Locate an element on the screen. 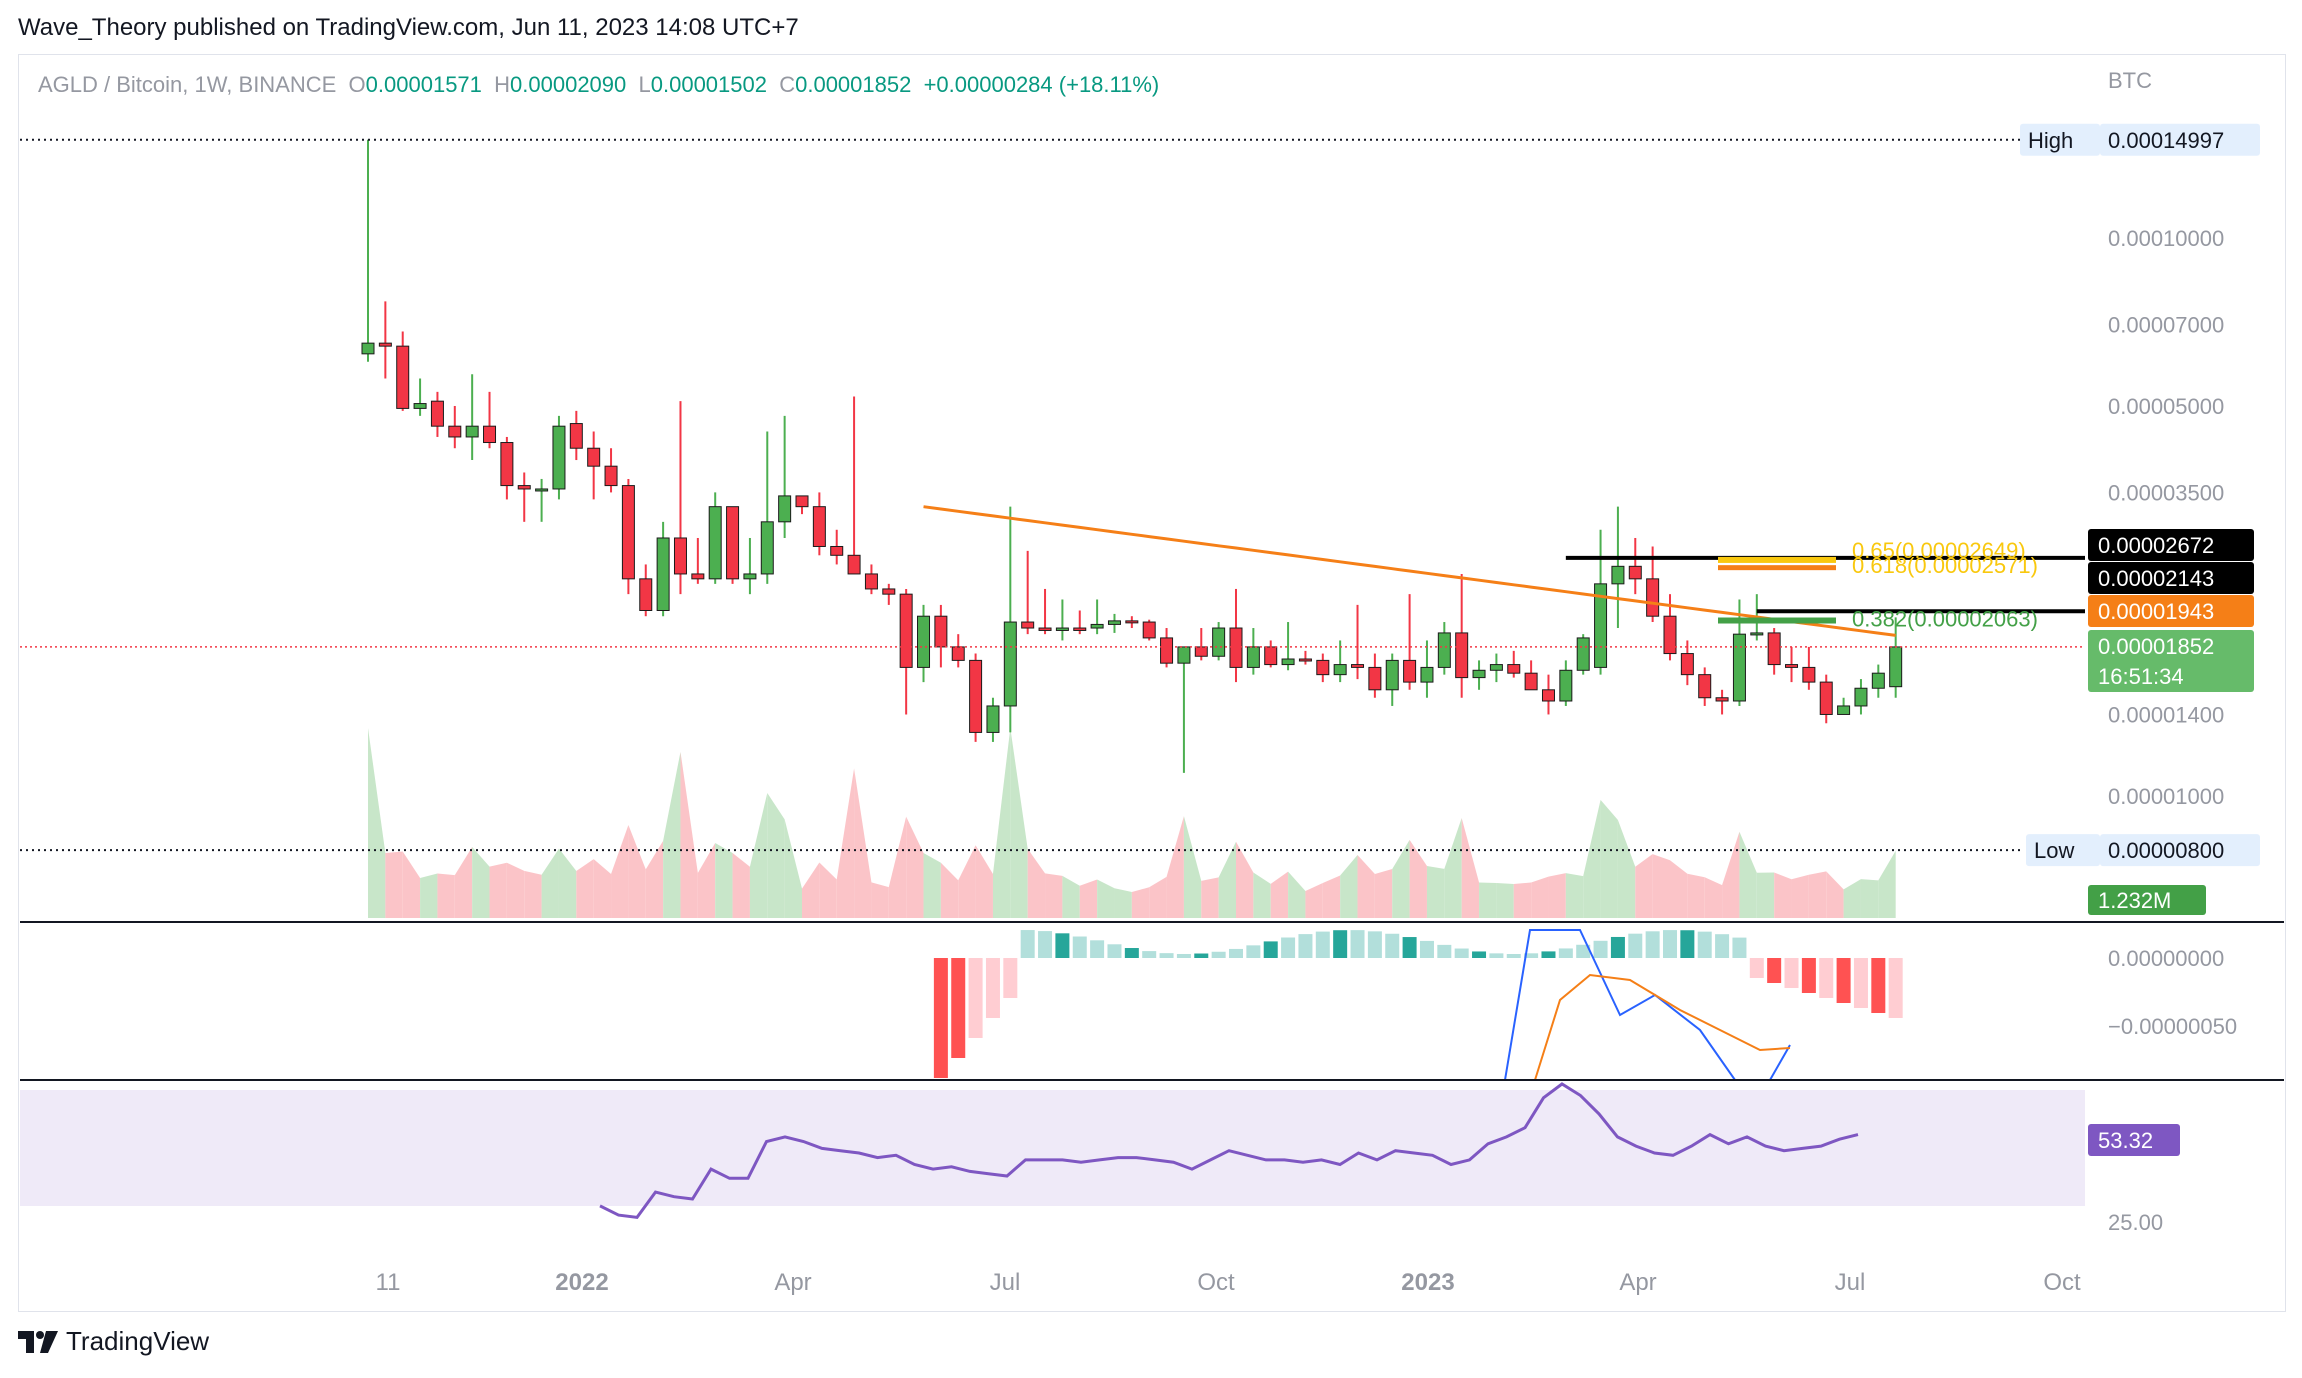  rsi-value-bg is located at coordinates (2134, 1140).